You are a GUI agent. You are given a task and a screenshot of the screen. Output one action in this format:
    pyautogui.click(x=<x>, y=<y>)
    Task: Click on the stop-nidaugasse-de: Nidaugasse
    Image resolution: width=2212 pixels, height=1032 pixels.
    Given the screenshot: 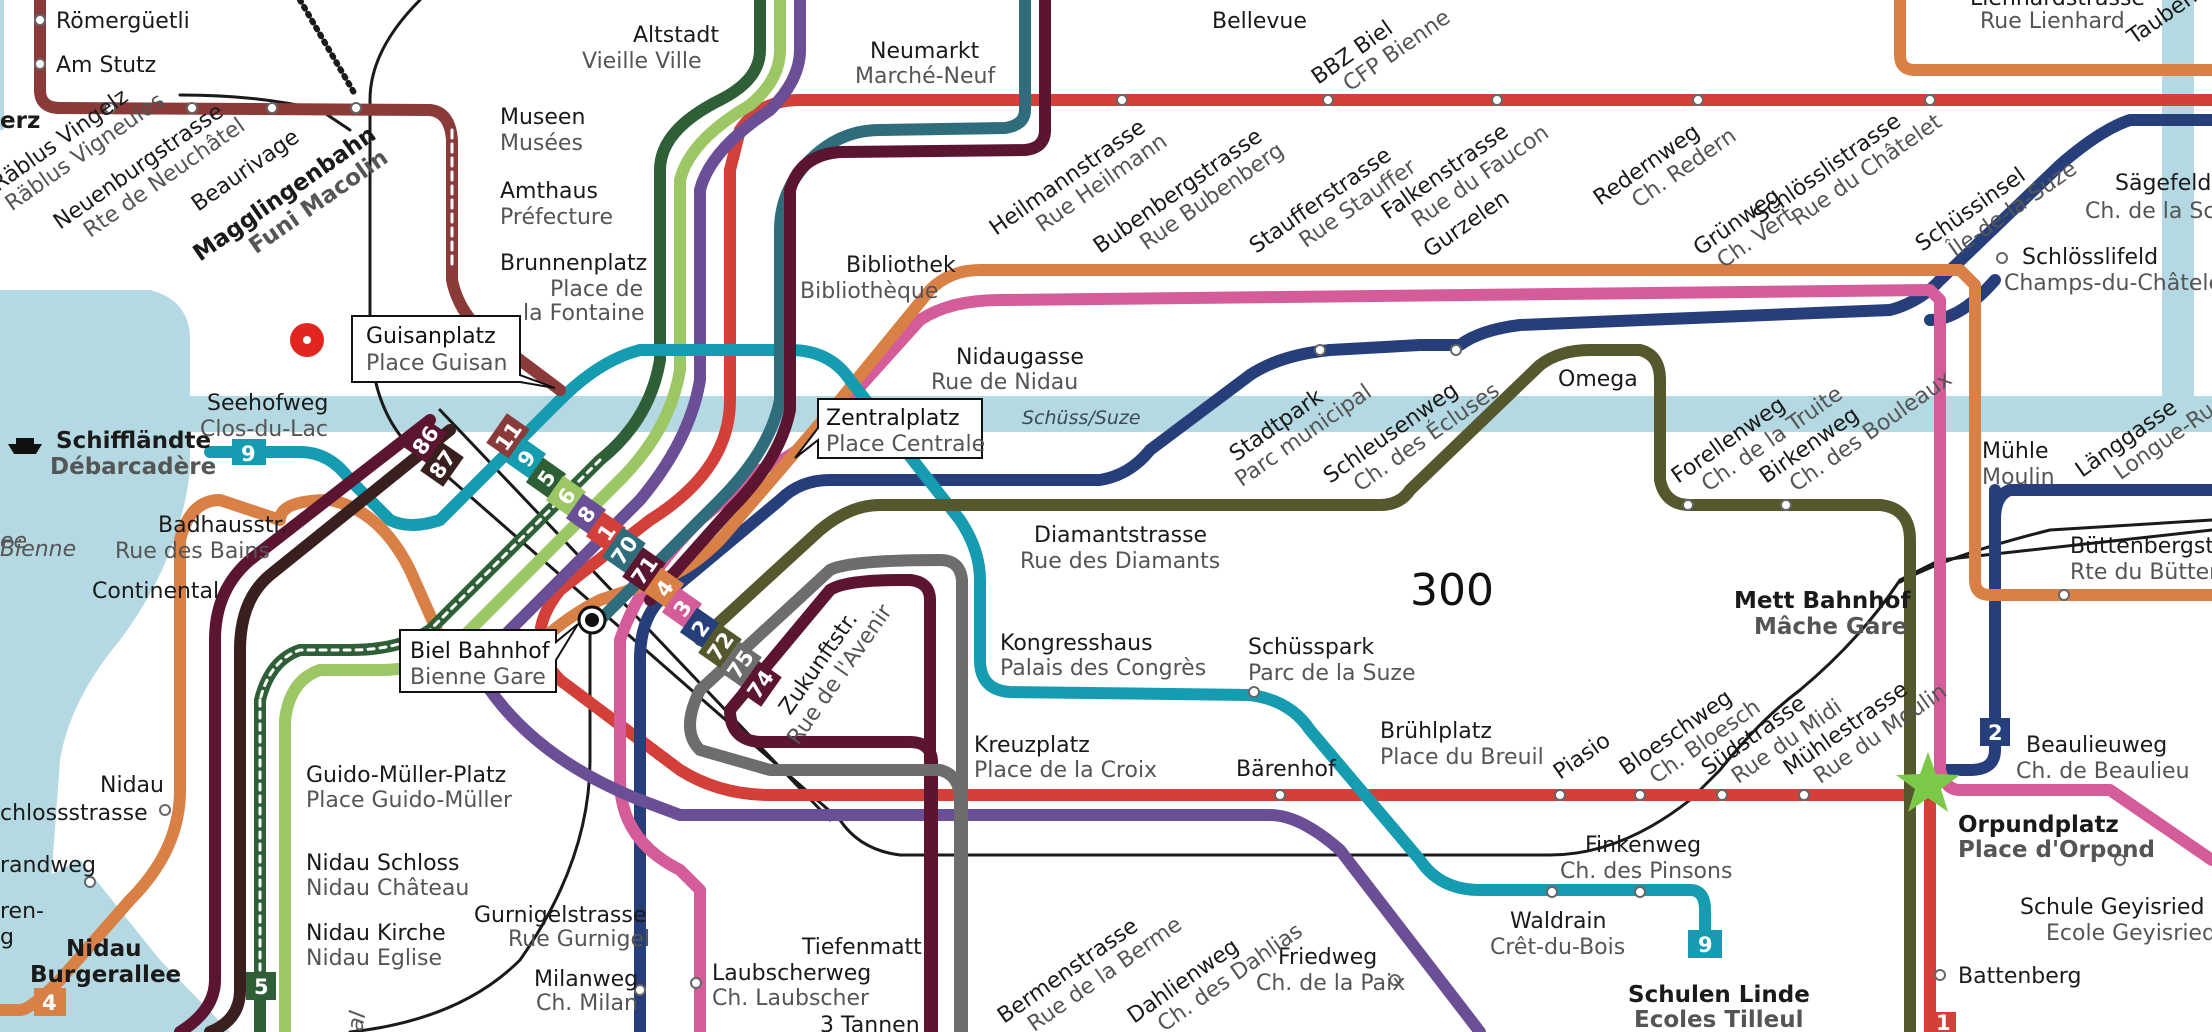 What is the action you would take?
    pyautogui.click(x=1020, y=357)
    